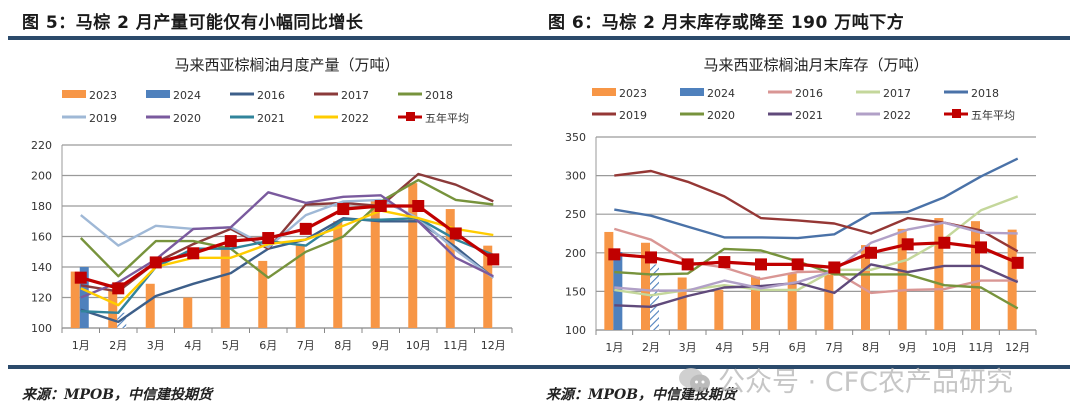 This screenshot has width=1080, height=420. I want to click on y-tick-label: 160, so click(41, 237).